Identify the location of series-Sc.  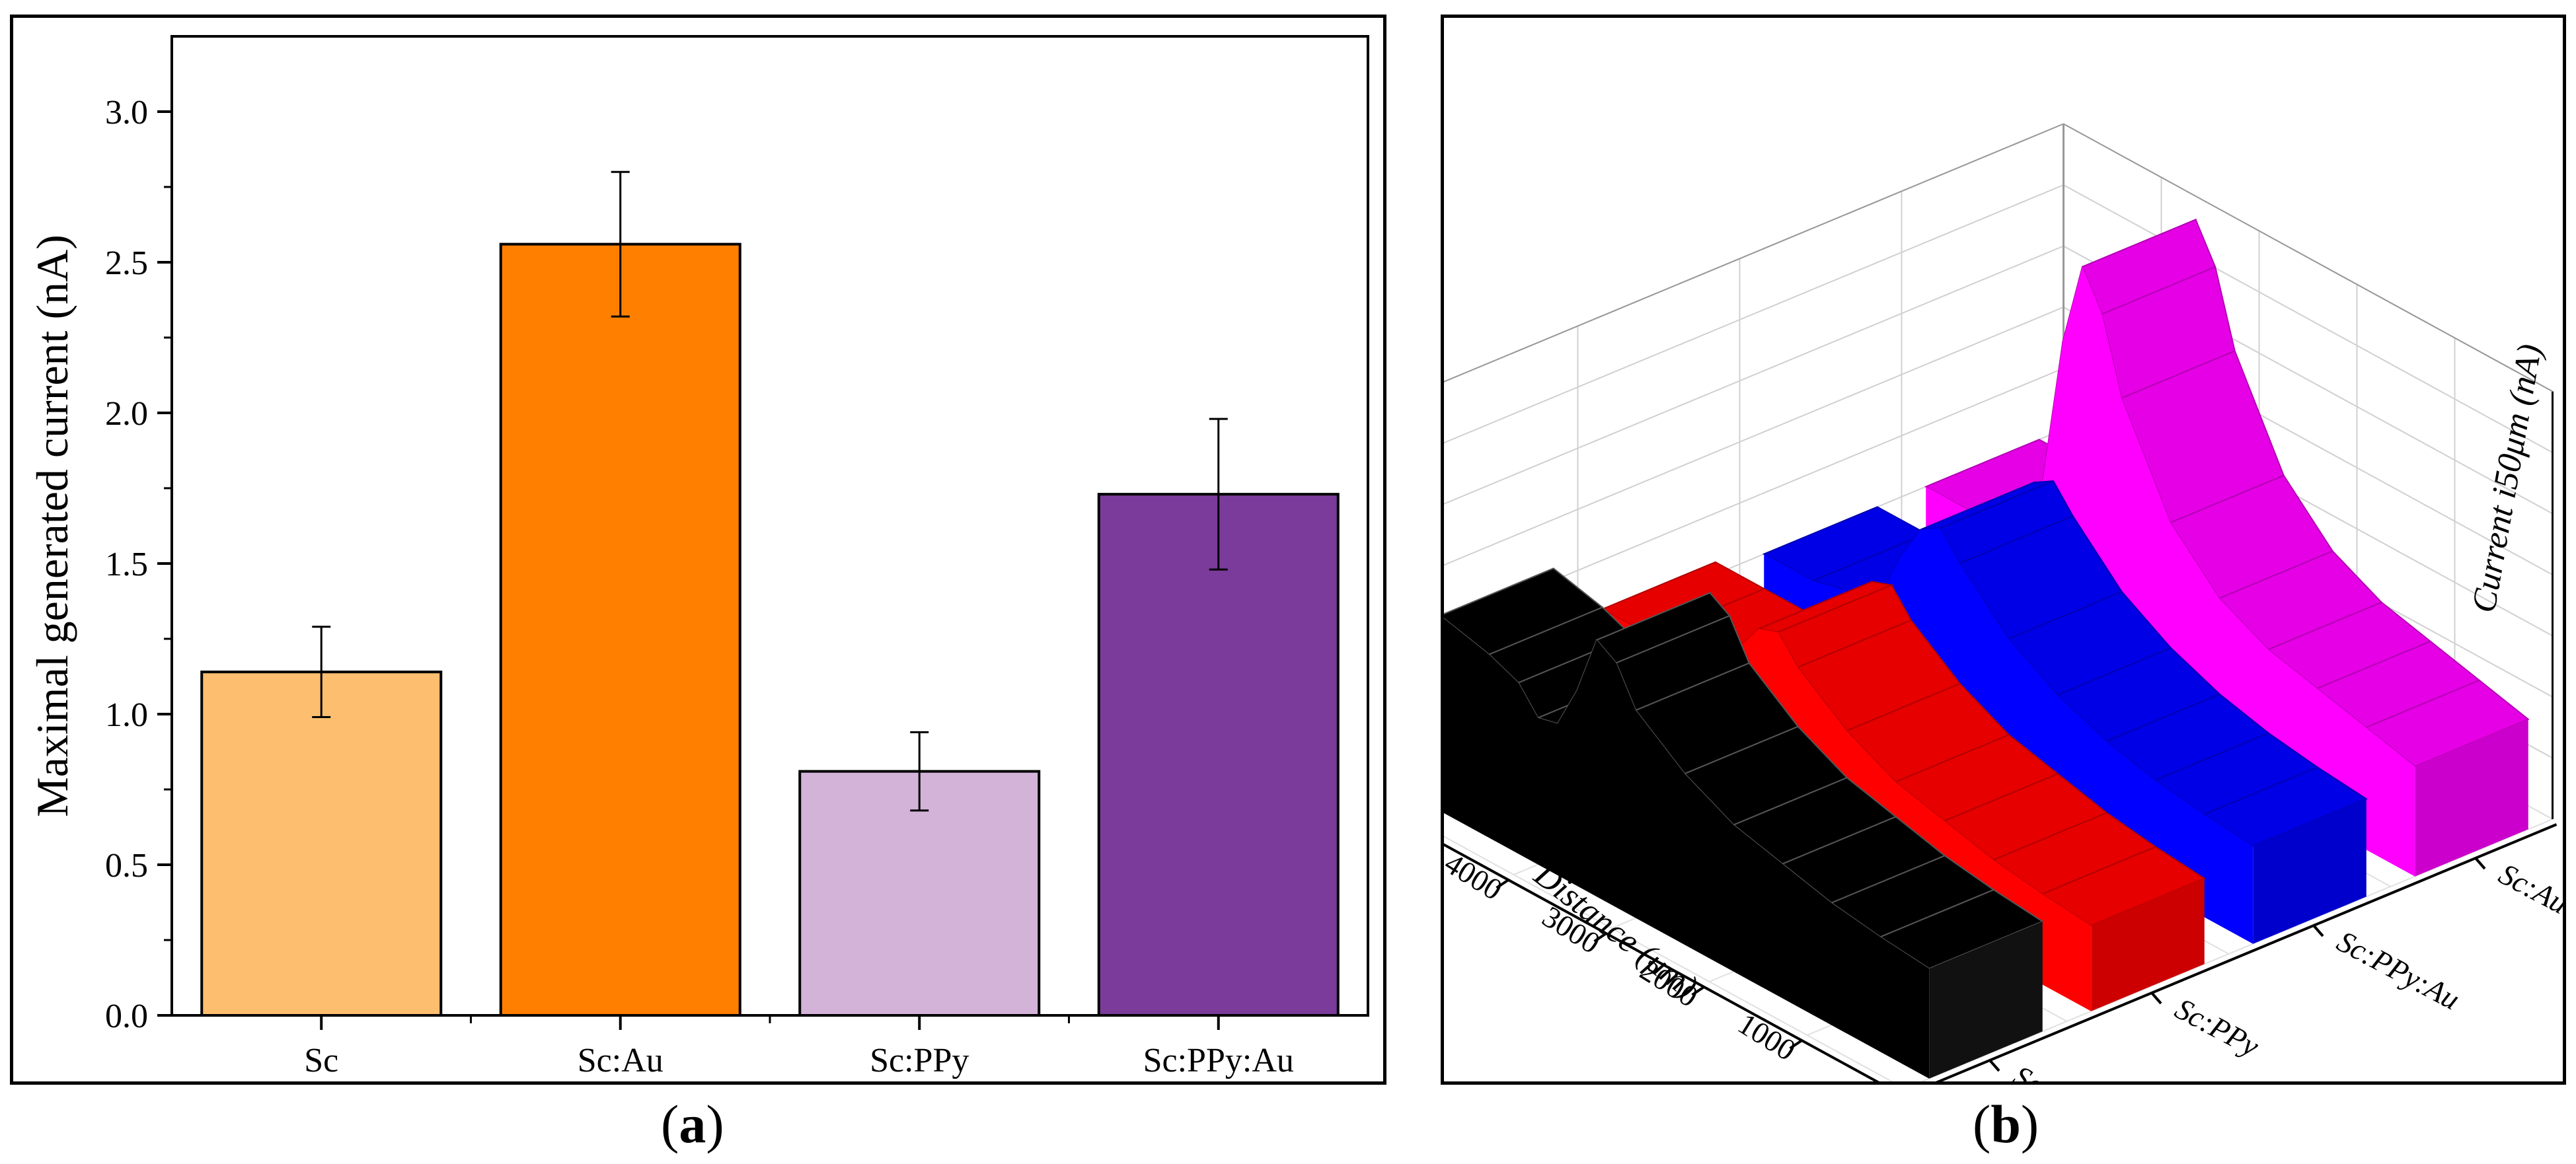
(1741, 823).